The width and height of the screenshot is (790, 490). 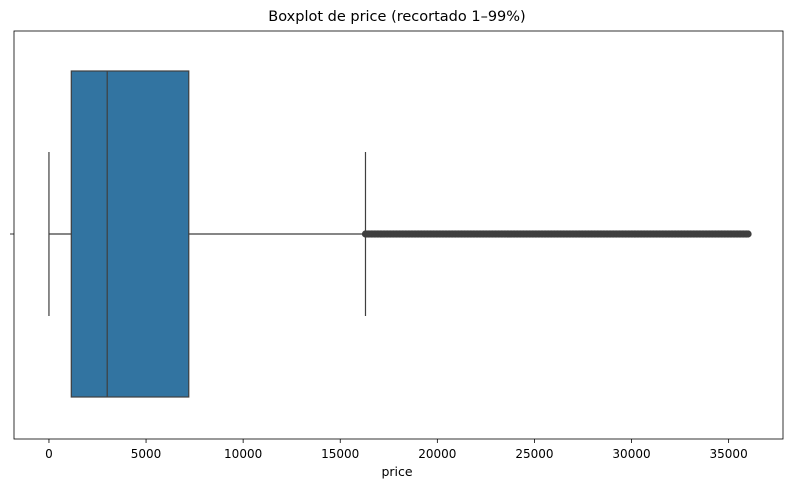 I want to click on x-tick-label: 5000, so click(x=146, y=454).